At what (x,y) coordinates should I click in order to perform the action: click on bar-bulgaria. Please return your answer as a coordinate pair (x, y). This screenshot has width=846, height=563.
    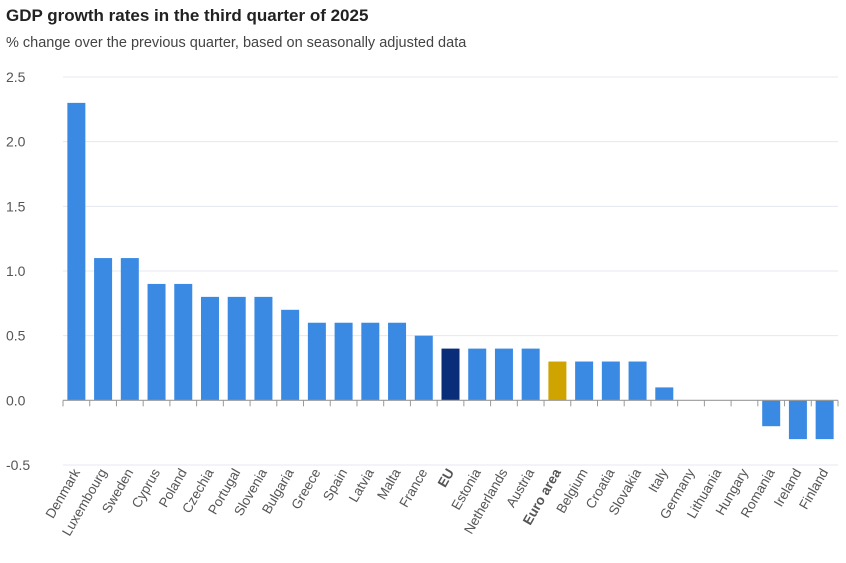
    Looking at the image, I should click on (290, 355).